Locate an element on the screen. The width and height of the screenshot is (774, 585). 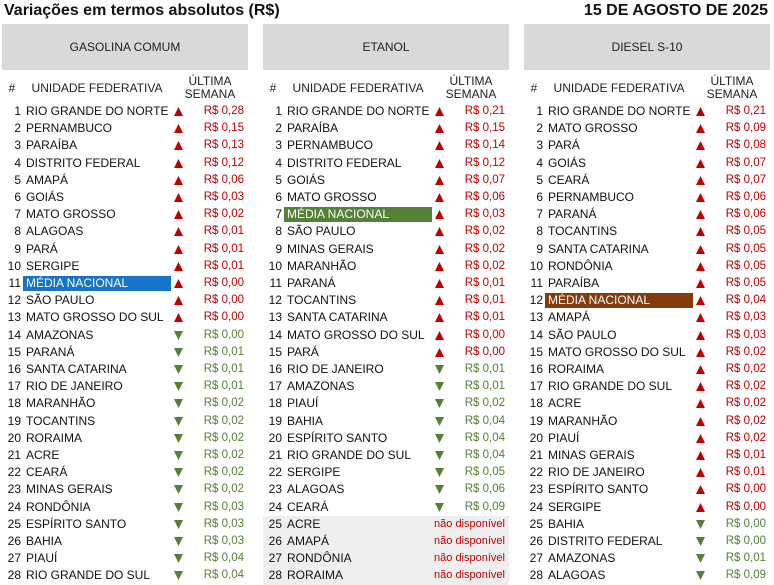
state: GOIÁS is located at coordinates (45, 197).